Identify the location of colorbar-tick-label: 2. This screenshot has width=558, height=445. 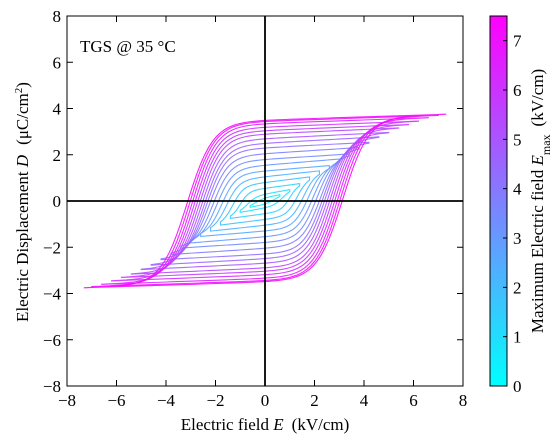
(517, 287).